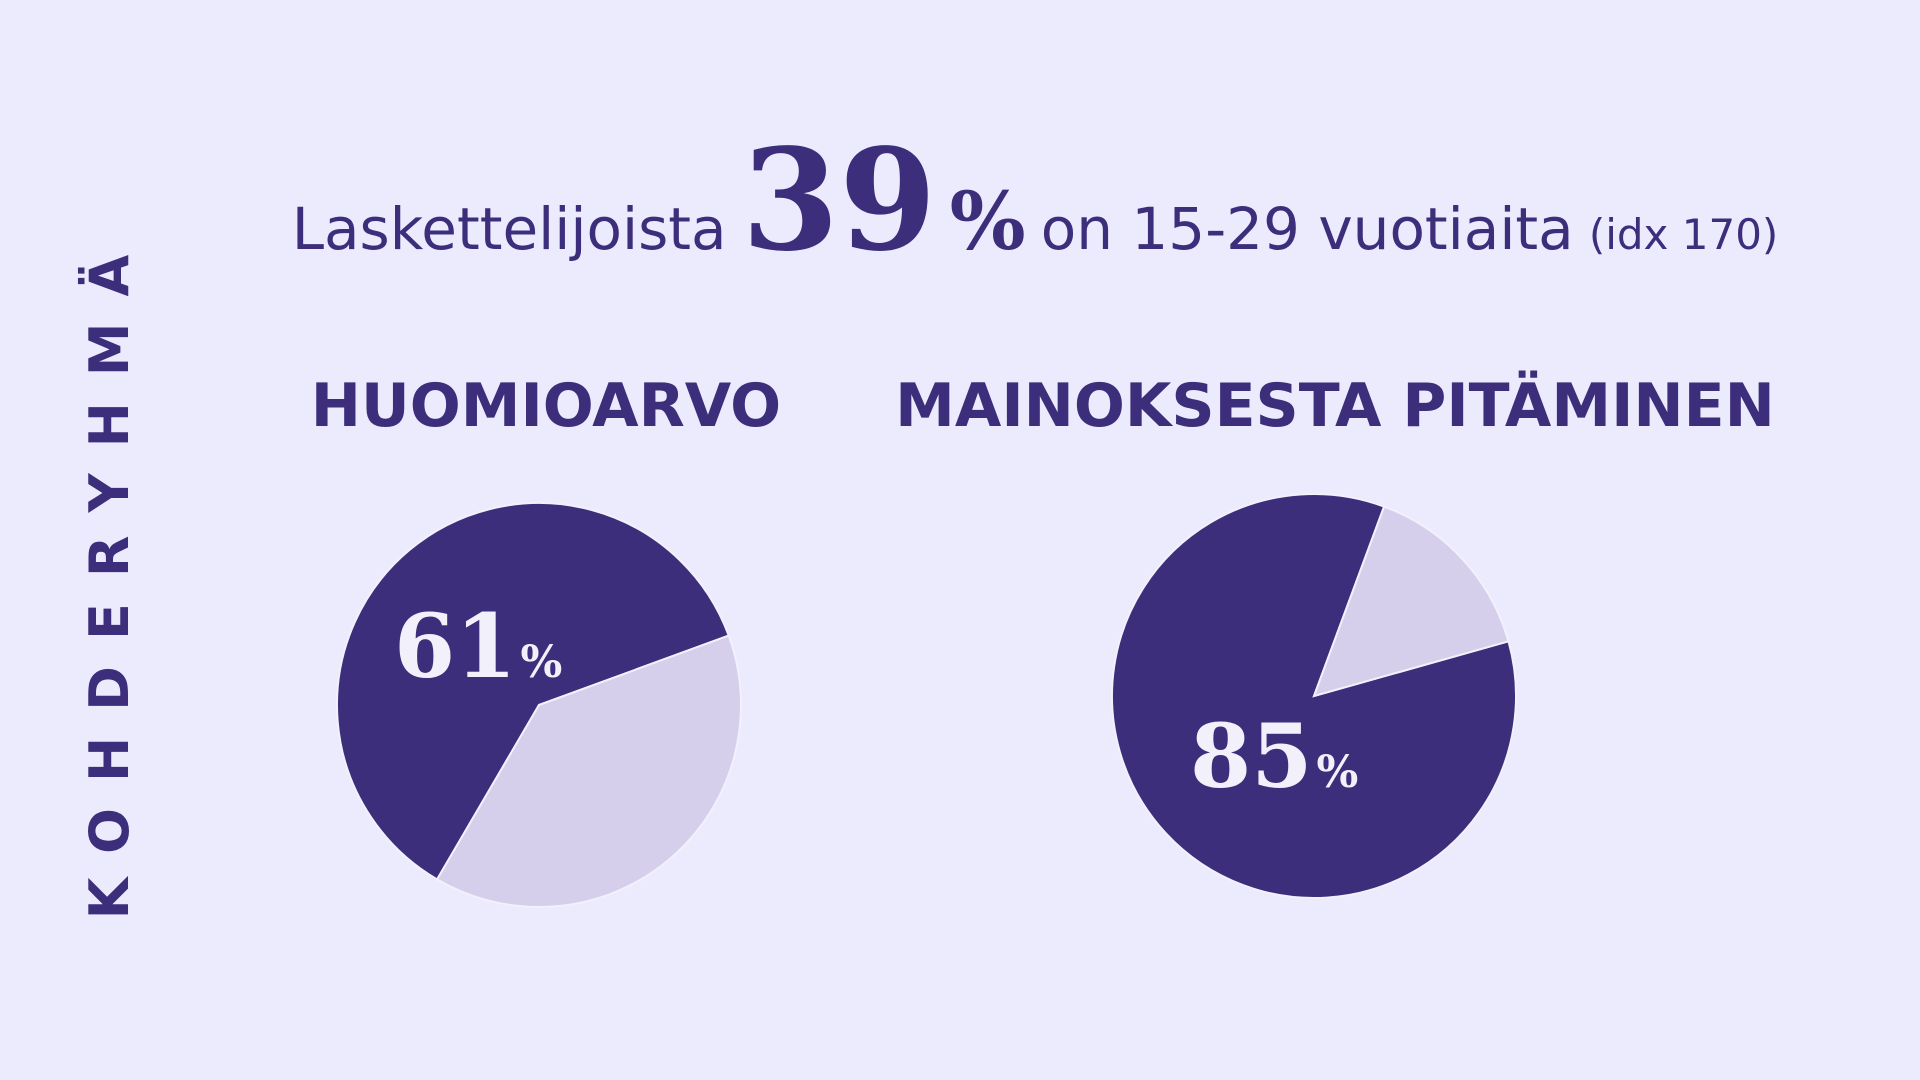  I want to click on chart-title: HUOMIOARVO, so click(546, 406).